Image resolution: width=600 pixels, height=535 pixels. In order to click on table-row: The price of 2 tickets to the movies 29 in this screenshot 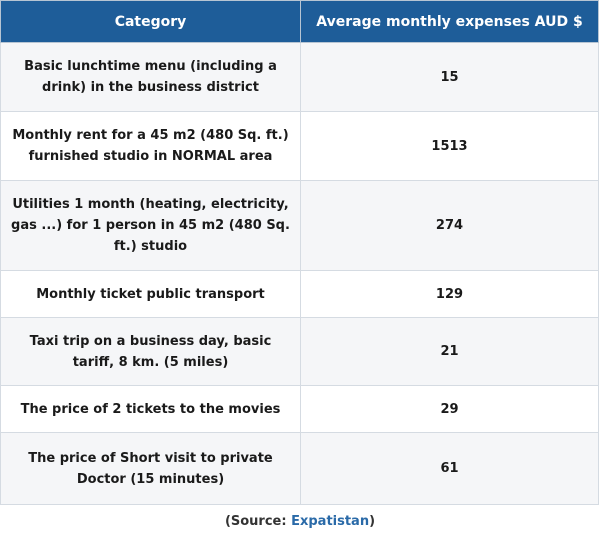, I will do `click(299, 409)`.